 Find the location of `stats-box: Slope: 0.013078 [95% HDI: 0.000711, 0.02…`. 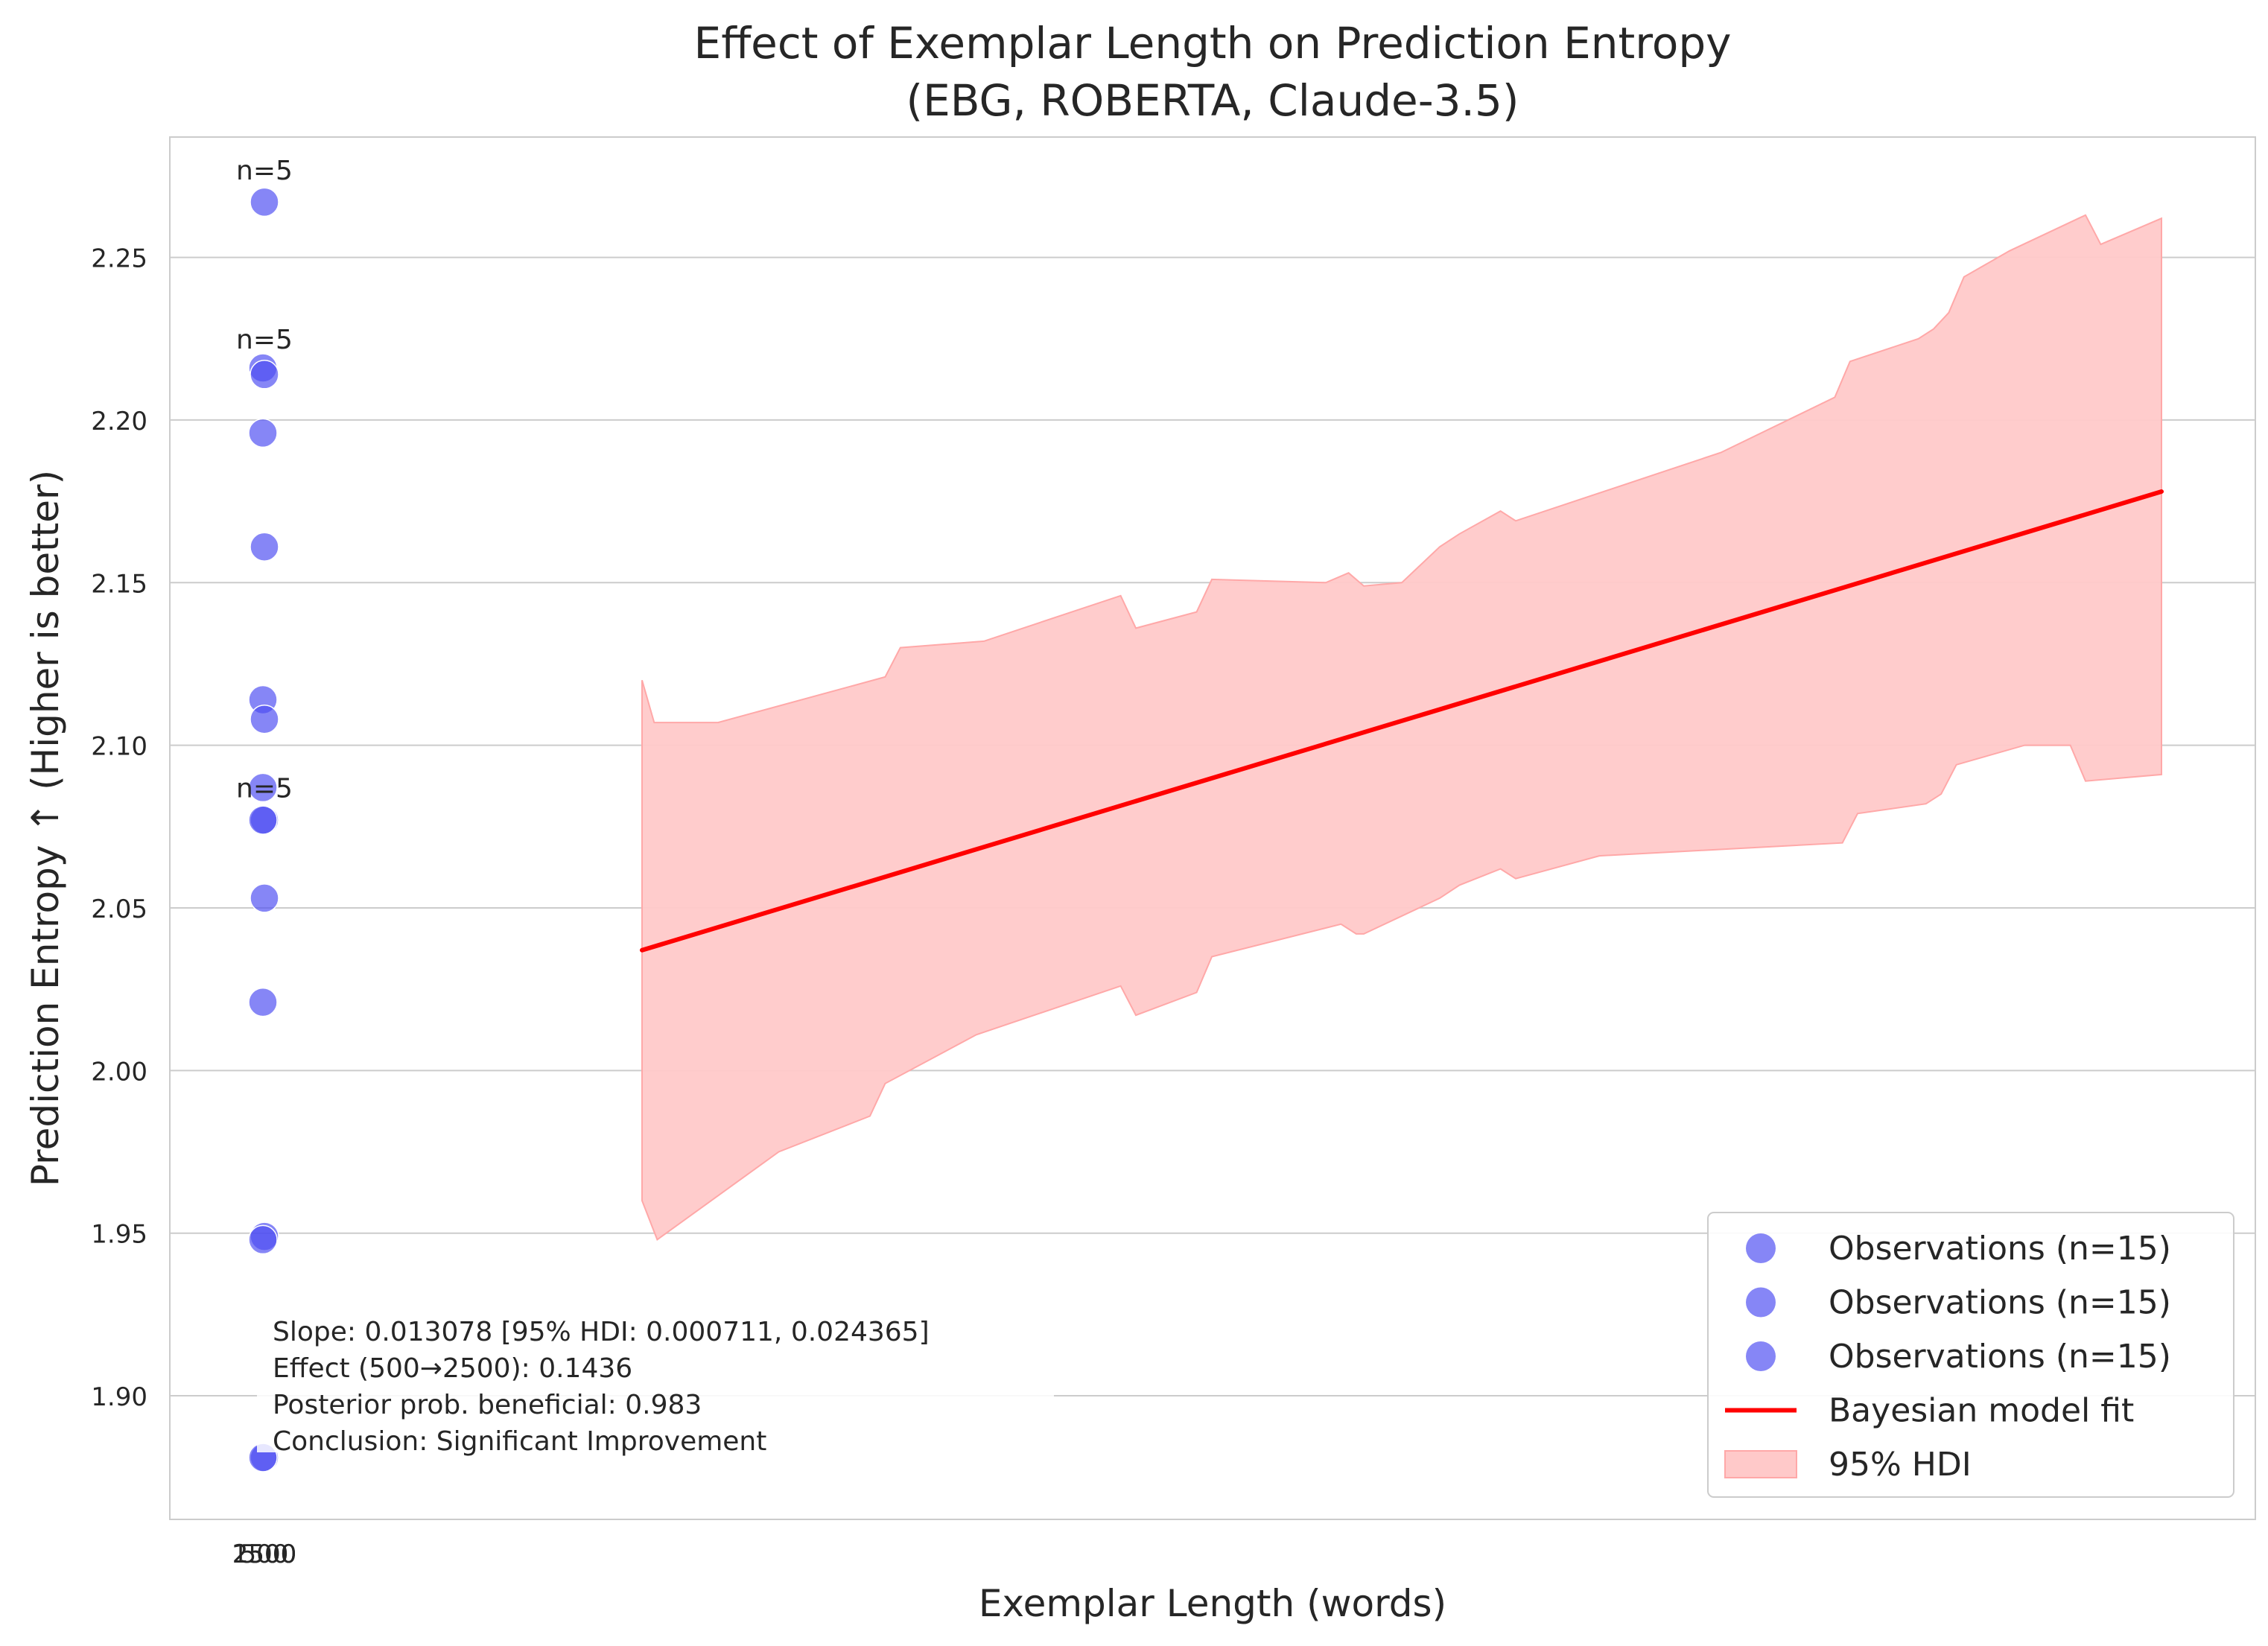

stats-box: Slope: 0.013078 [95% HDI: 0.000711, 0.02… is located at coordinates (601, 1387).